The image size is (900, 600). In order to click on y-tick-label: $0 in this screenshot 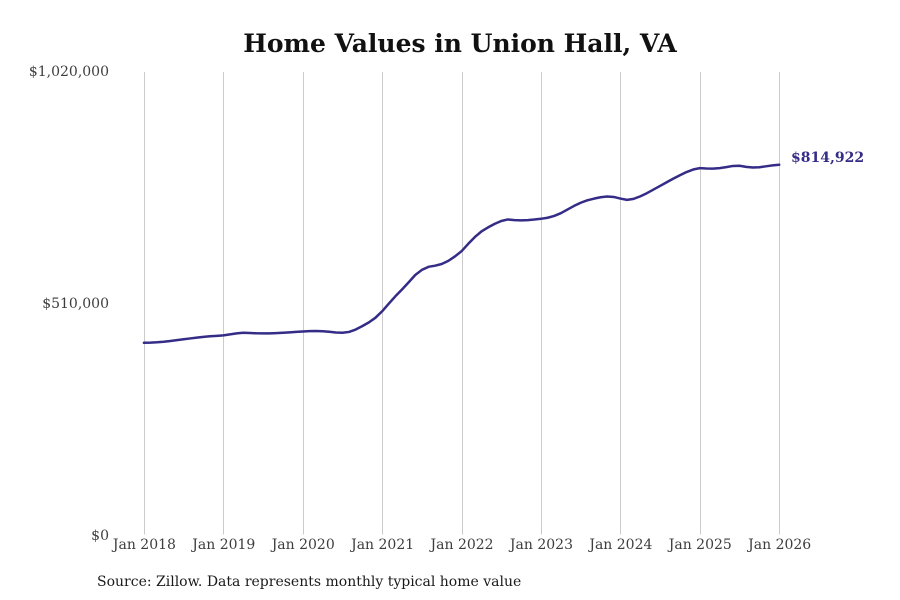, I will do `click(100, 535)`.